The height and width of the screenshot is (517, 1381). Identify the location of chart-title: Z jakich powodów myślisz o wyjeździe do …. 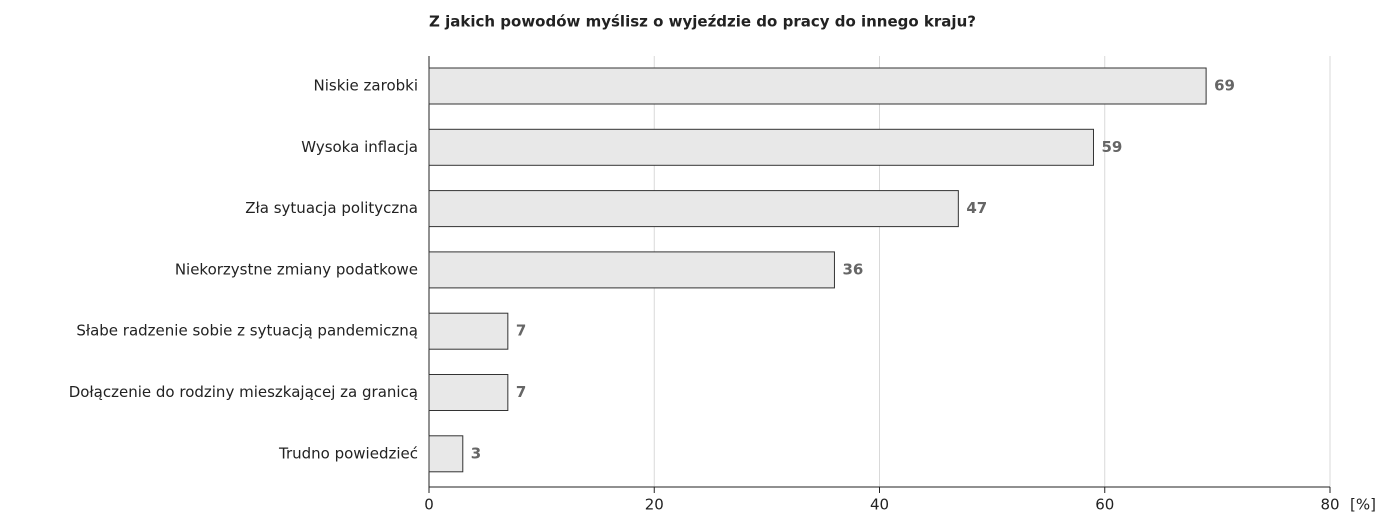
(702, 22).